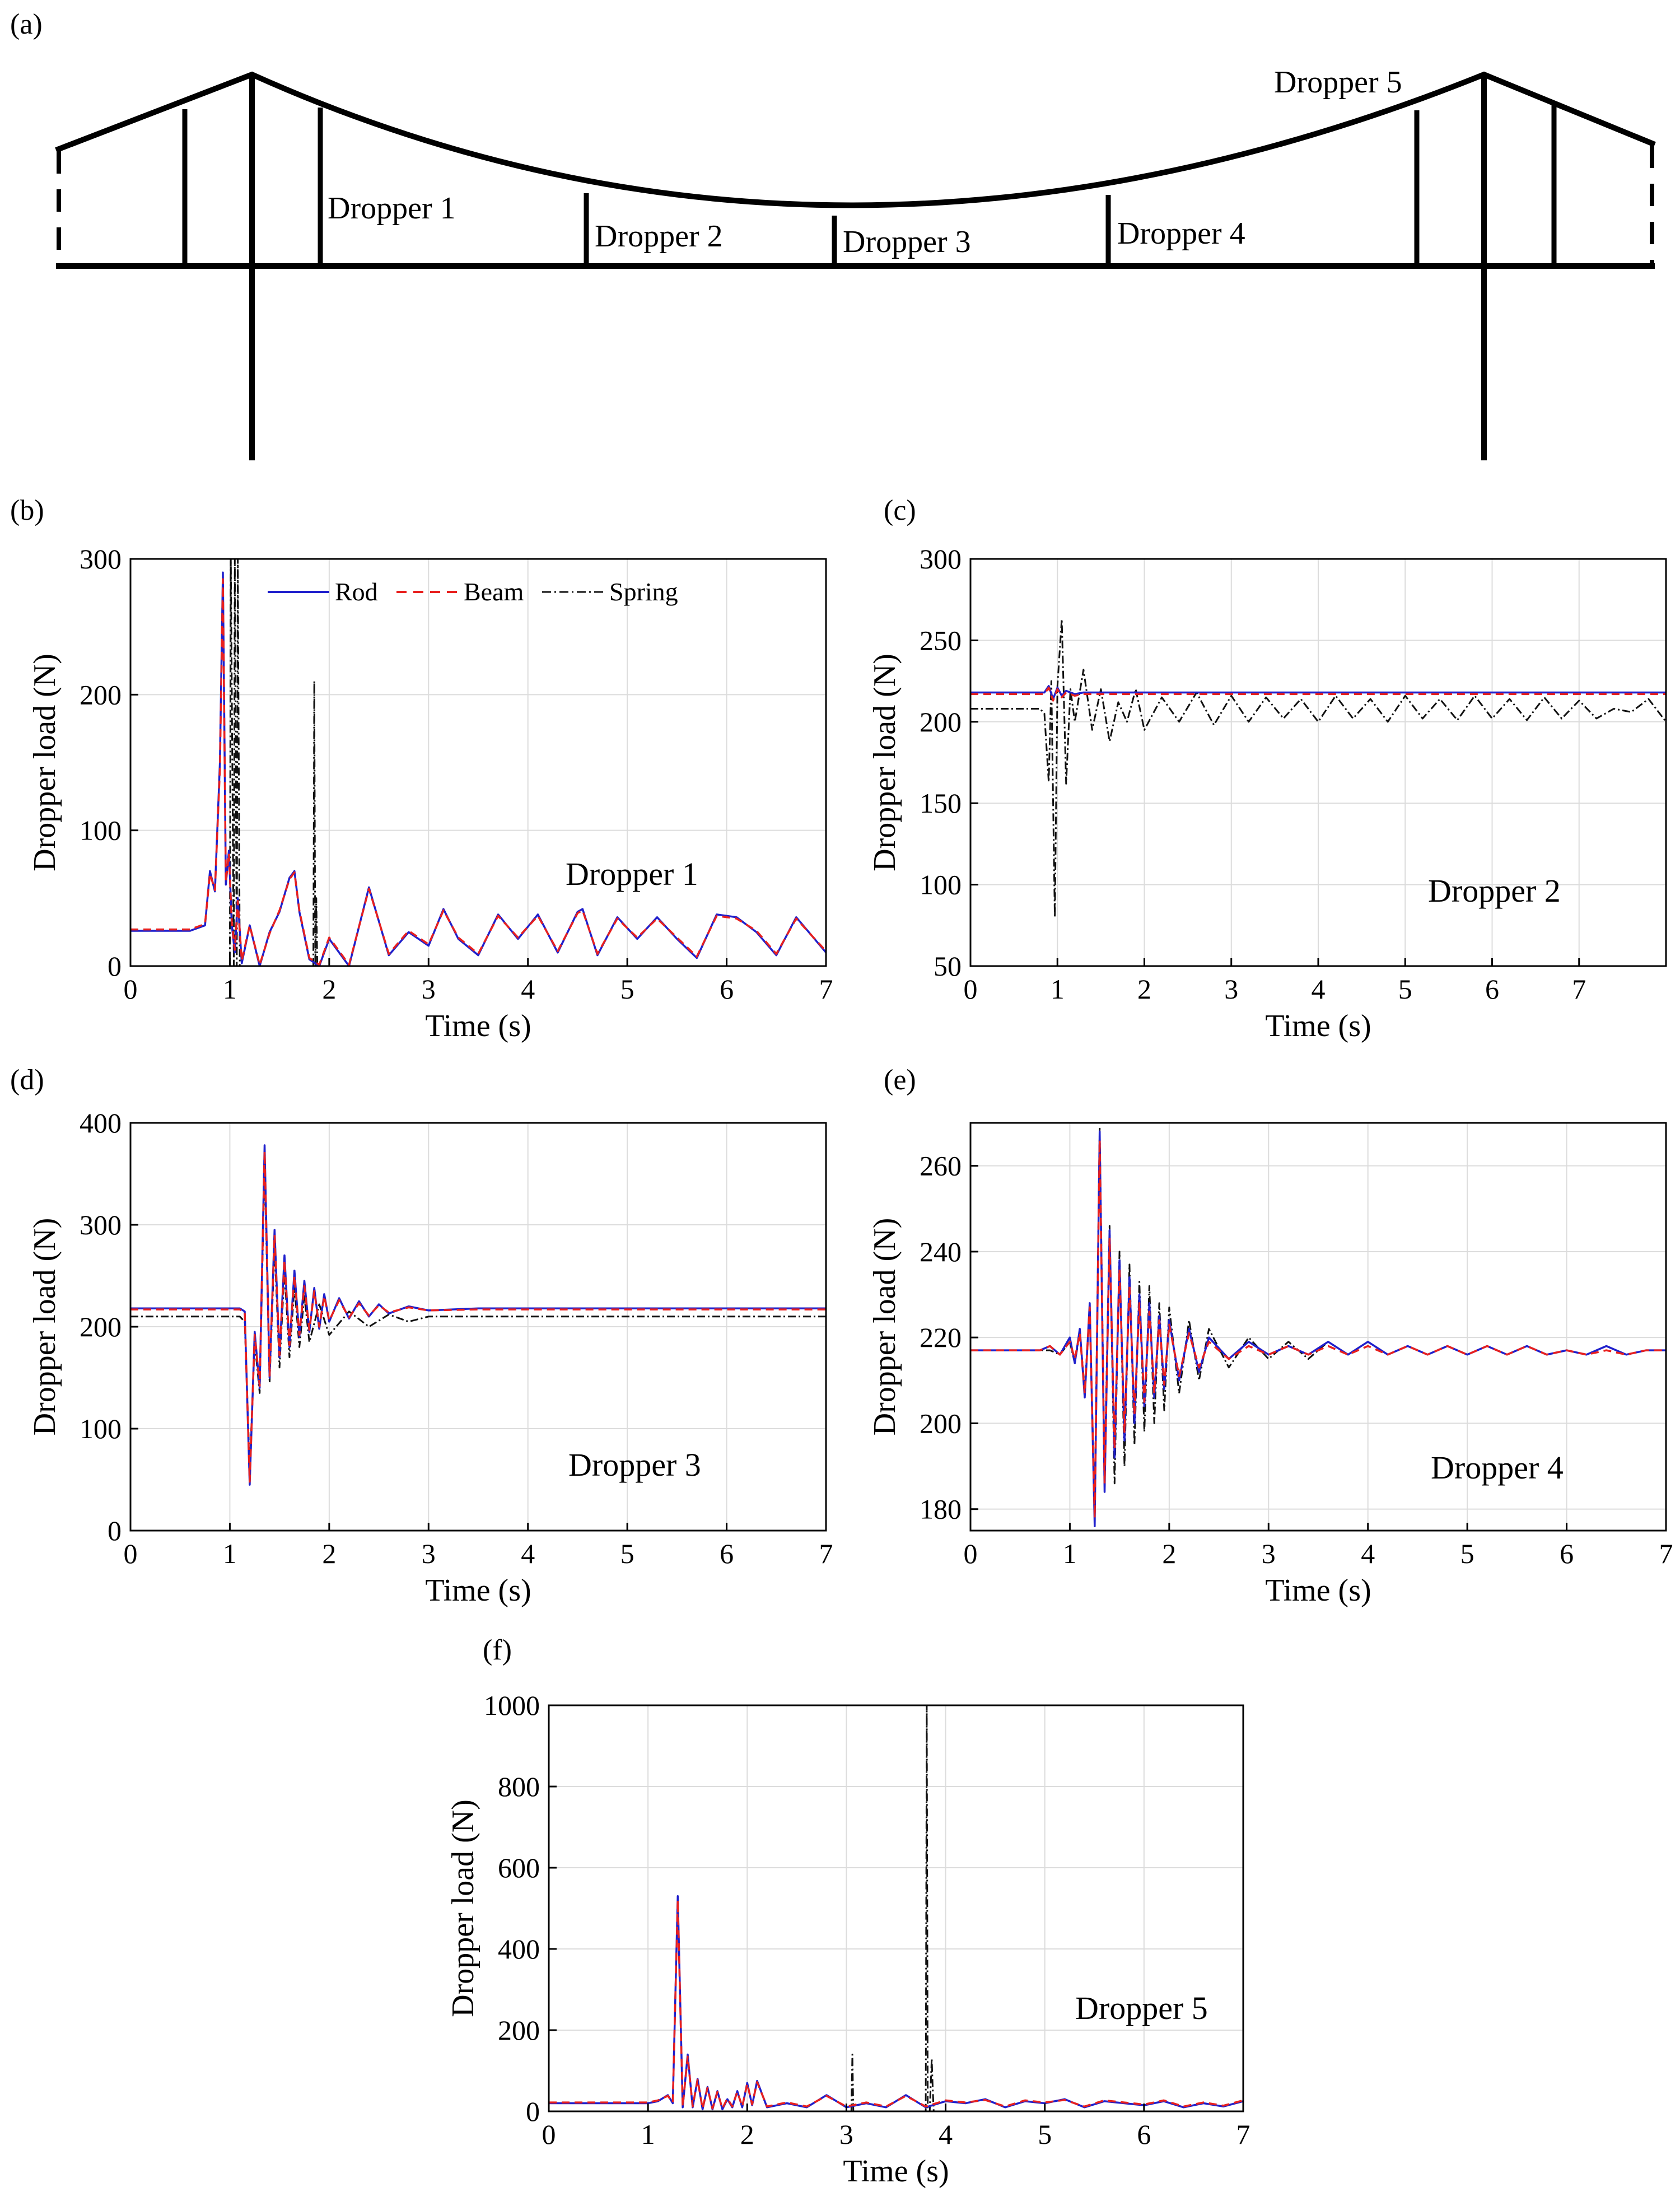 The image size is (1680, 2206). I want to click on chart2-xtick-label: 3, so click(1231, 989).